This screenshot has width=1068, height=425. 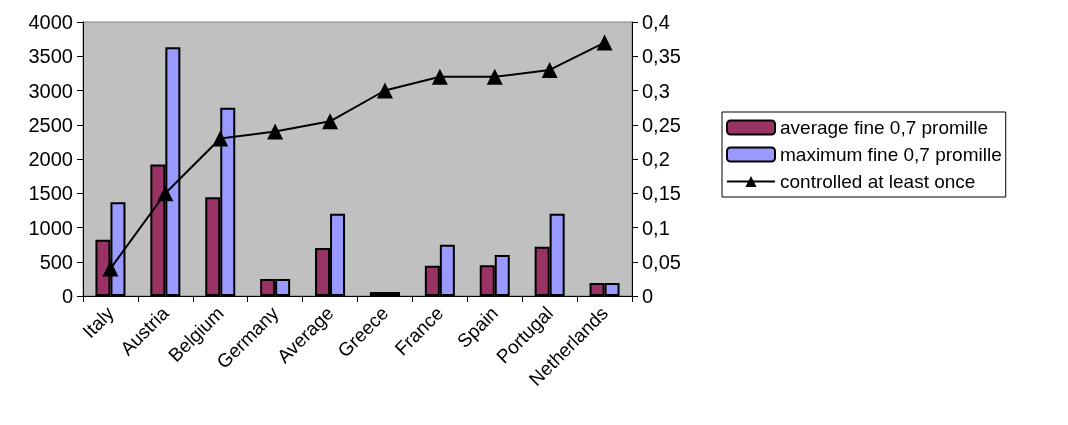 I want to click on x-tick-label: Italy, so click(x=98, y=322).